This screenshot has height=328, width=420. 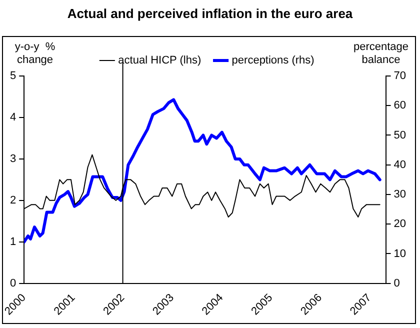 What do you see at coordinates (400, 76) in the screenshot?
I see `y2-tick-label: 70` at bounding box center [400, 76].